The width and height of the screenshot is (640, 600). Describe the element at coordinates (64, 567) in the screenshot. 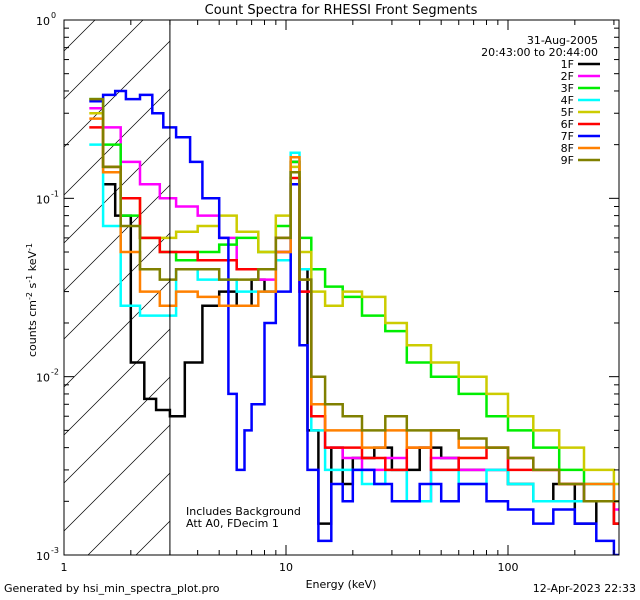

I see `x-tick-label: 1` at that location.